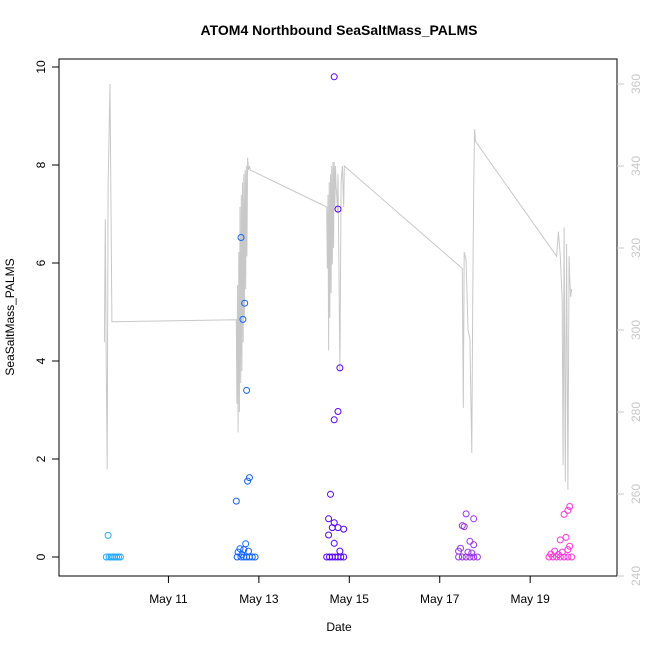 The image size is (650, 650). I want to click on left-axis: 0 2 4 6 8 10, so click(46, 310).